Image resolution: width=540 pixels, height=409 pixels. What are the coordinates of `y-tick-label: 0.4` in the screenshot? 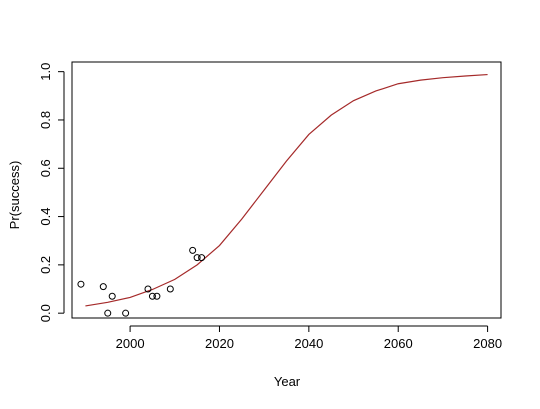 It's located at (45, 217).